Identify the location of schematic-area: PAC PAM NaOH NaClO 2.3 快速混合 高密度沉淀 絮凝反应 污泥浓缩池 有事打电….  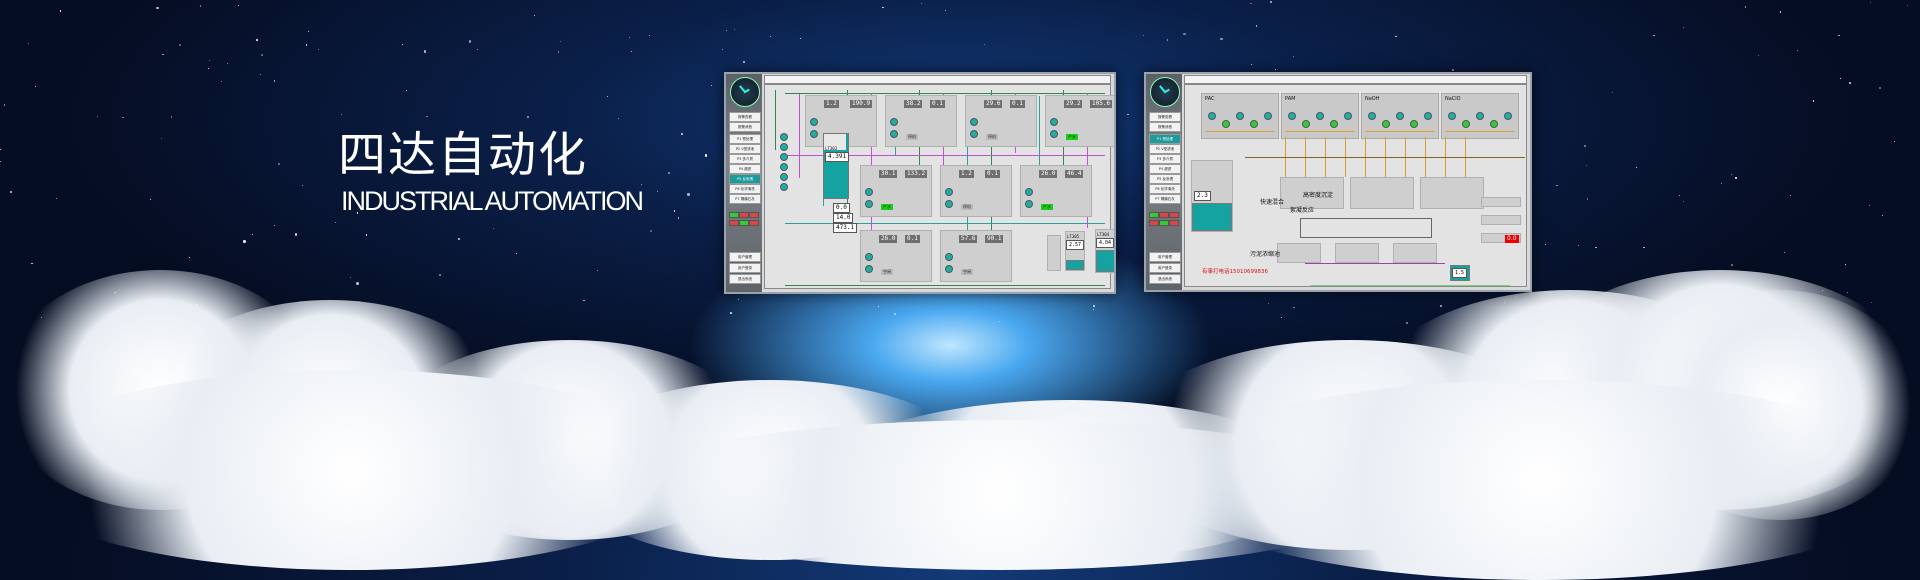
(1355, 185).